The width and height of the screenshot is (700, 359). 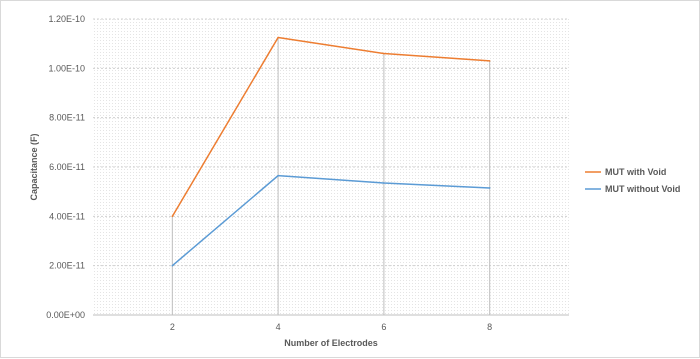 I want to click on y-tick-label-2: 4.00E-11, so click(x=67, y=216).